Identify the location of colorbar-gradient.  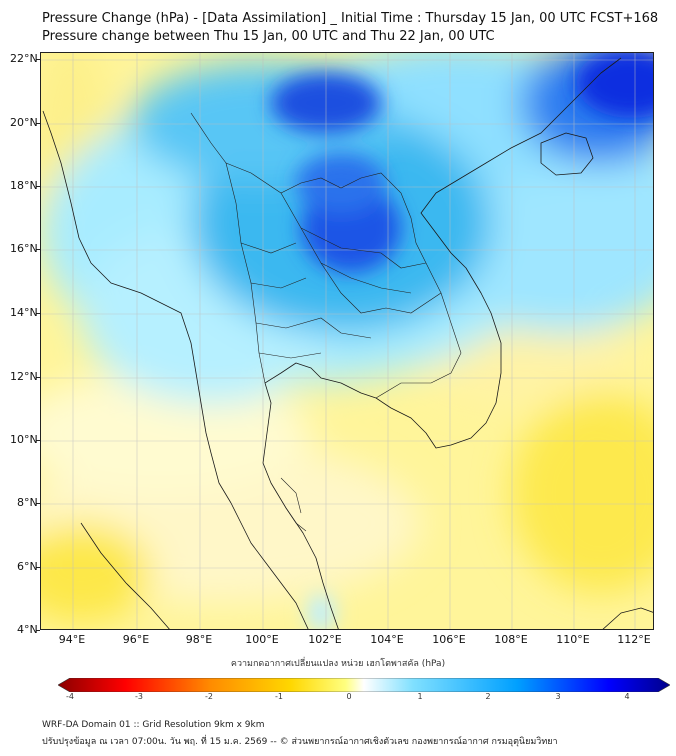
(364, 685).